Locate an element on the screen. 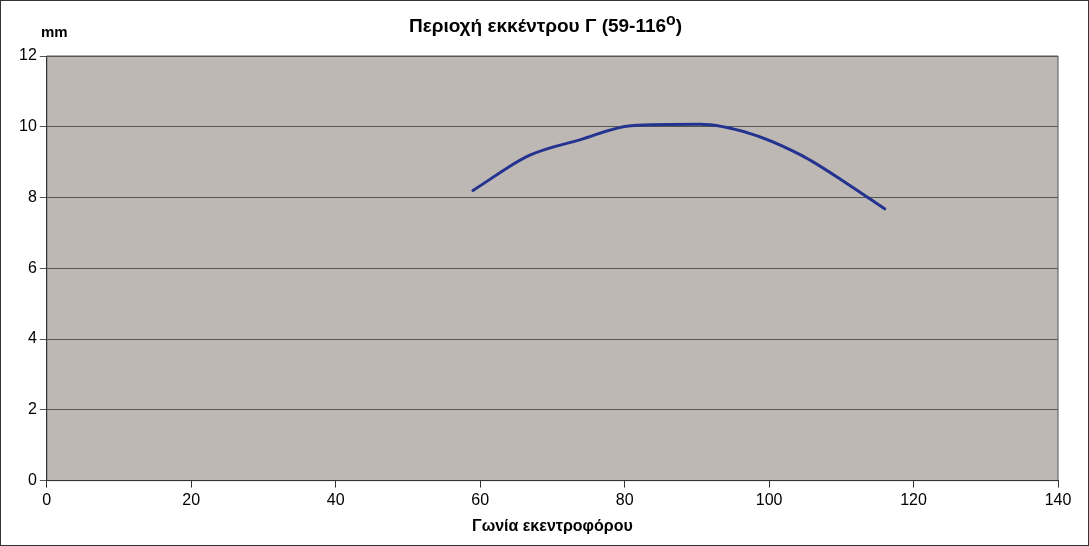 The width and height of the screenshot is (1089, 546). y-tick-label: 2 is located at coordinates (32, 409).